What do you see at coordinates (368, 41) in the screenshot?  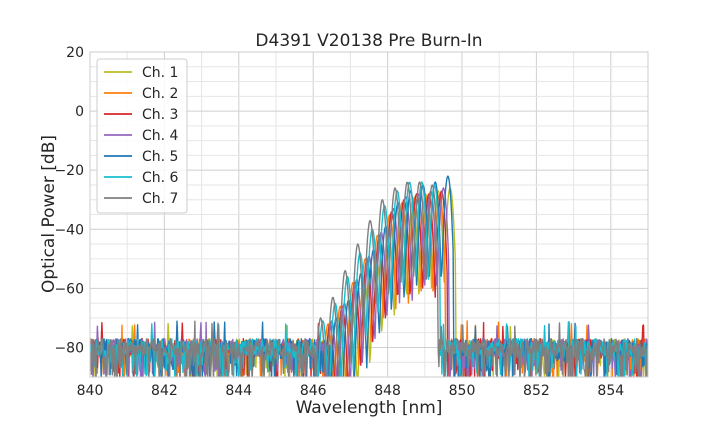 I see `chart-title: D4391 V20138 Pre Burn-In` at bounding box center [368, 41].